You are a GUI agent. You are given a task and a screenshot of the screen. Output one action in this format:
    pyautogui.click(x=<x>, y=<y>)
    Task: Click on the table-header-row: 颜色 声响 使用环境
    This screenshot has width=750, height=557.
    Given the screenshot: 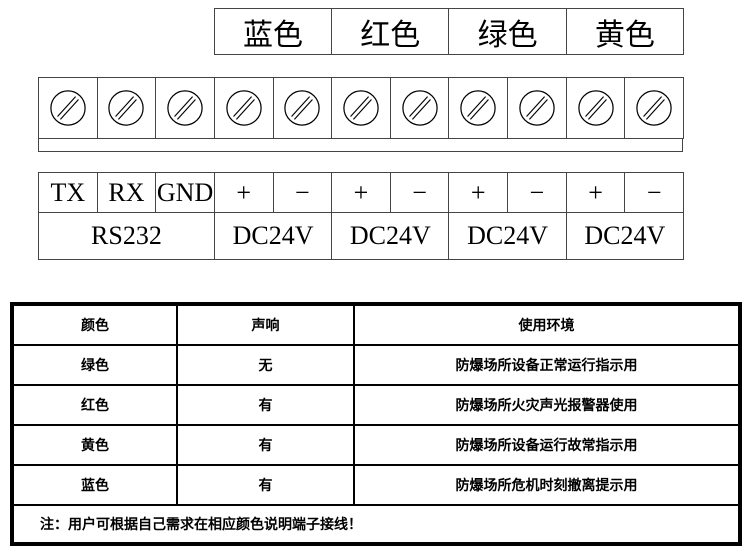 What is the action you would take?
    pyautogui.click(x=376, y=324)
    